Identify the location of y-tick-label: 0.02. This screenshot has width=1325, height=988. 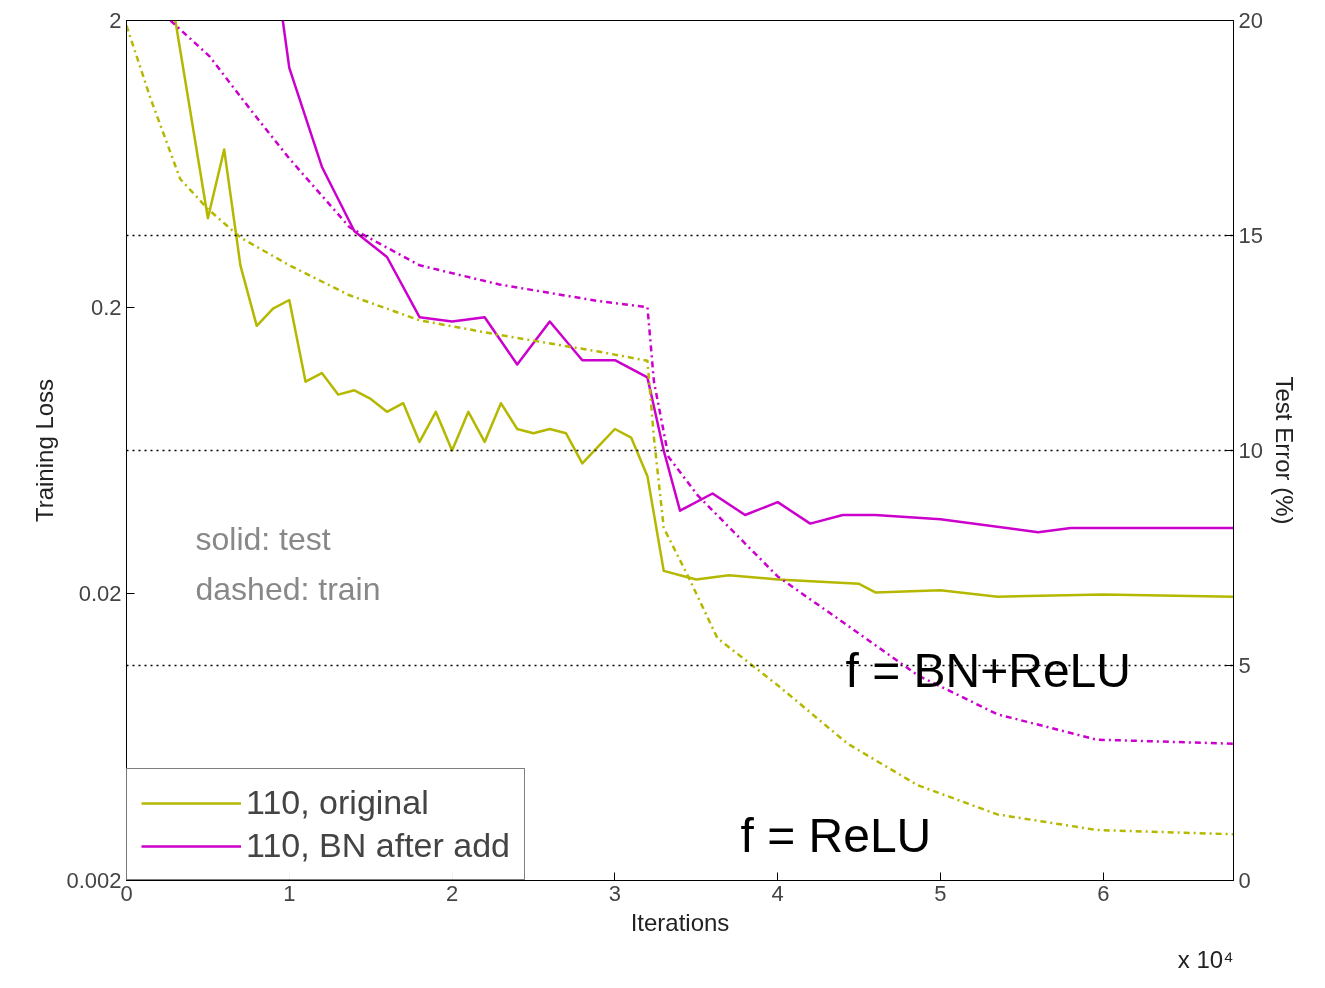
(100, 594).